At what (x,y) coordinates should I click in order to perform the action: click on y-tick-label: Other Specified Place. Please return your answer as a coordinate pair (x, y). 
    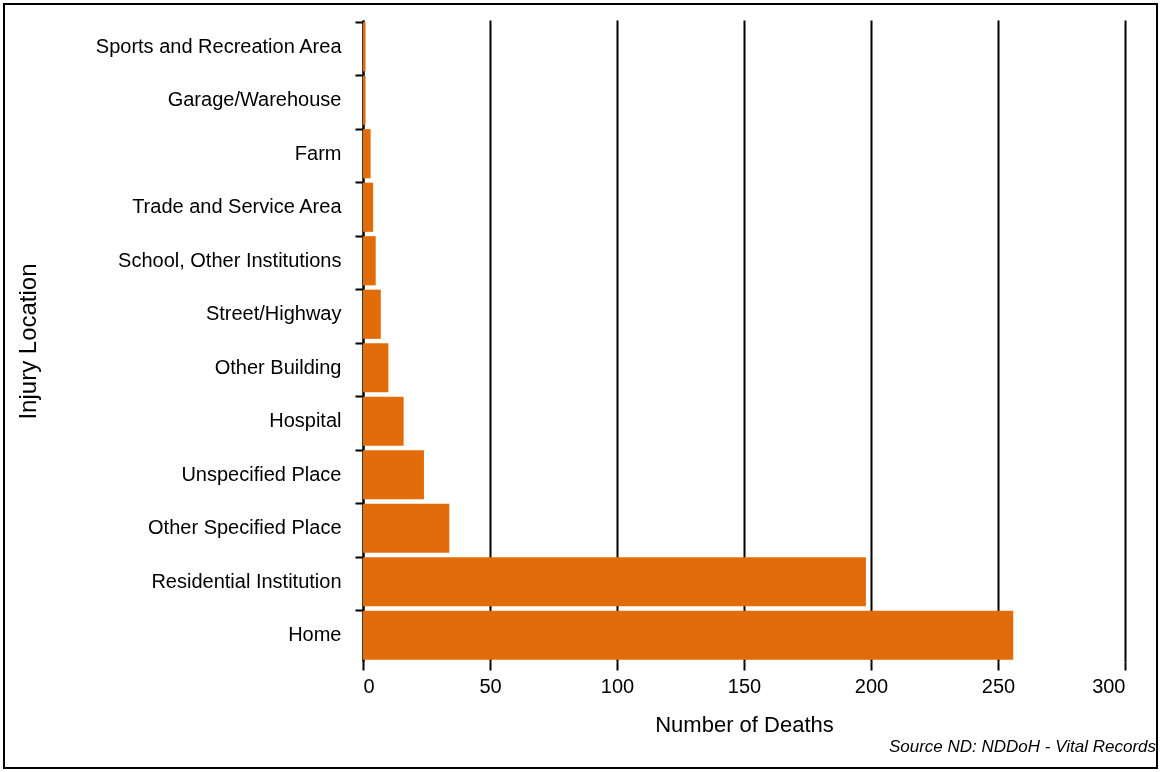
    Looking at the image, I should click on (245, 527).